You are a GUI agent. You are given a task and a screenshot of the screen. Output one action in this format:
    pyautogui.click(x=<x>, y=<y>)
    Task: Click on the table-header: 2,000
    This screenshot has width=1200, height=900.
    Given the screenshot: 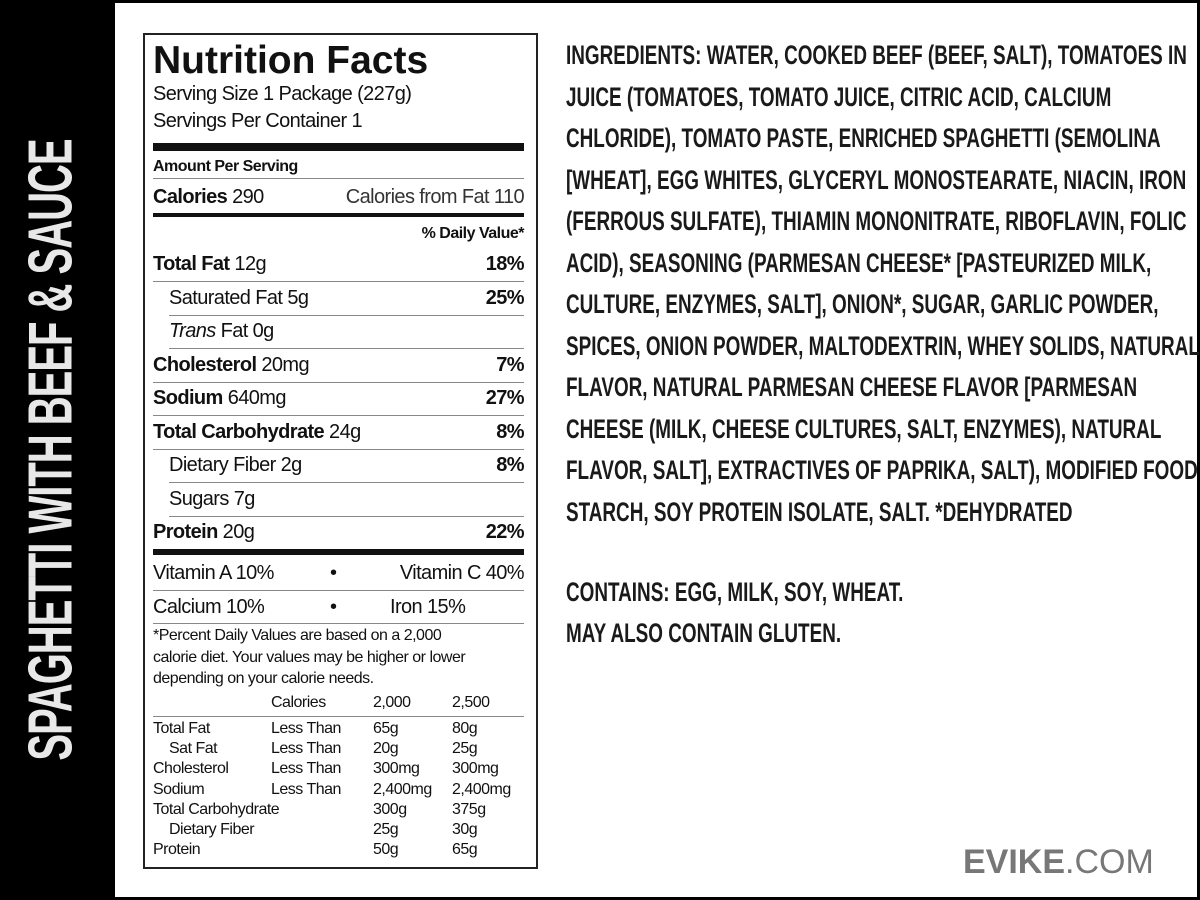 What is the action you would take?
    pyautogui.click(x=392, y=702)
    